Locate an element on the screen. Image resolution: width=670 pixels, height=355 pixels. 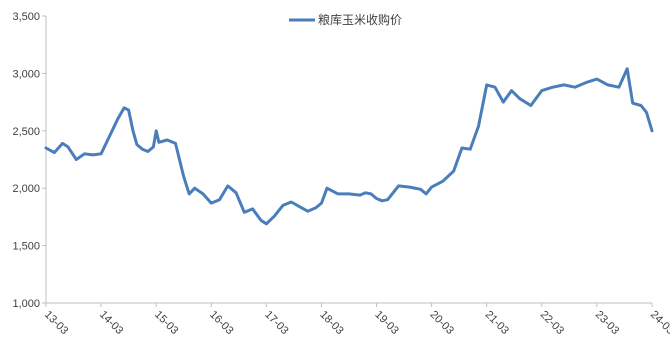
x-tick-label: 13-03 is located at coordinates (56, 323).